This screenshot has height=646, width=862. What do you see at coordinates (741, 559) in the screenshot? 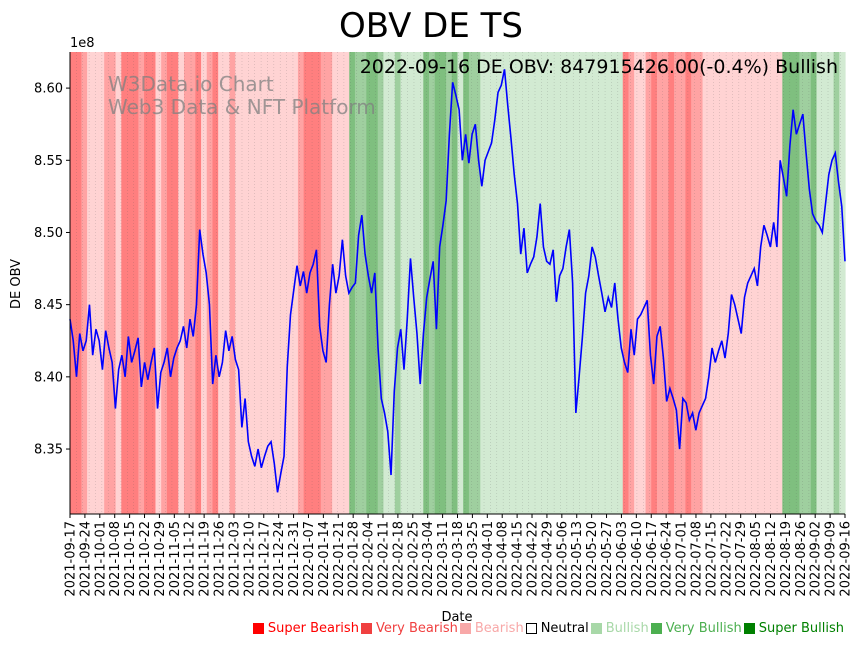
I see `x-tick-label: 2022-07-29` at bounding box center [741, 559].